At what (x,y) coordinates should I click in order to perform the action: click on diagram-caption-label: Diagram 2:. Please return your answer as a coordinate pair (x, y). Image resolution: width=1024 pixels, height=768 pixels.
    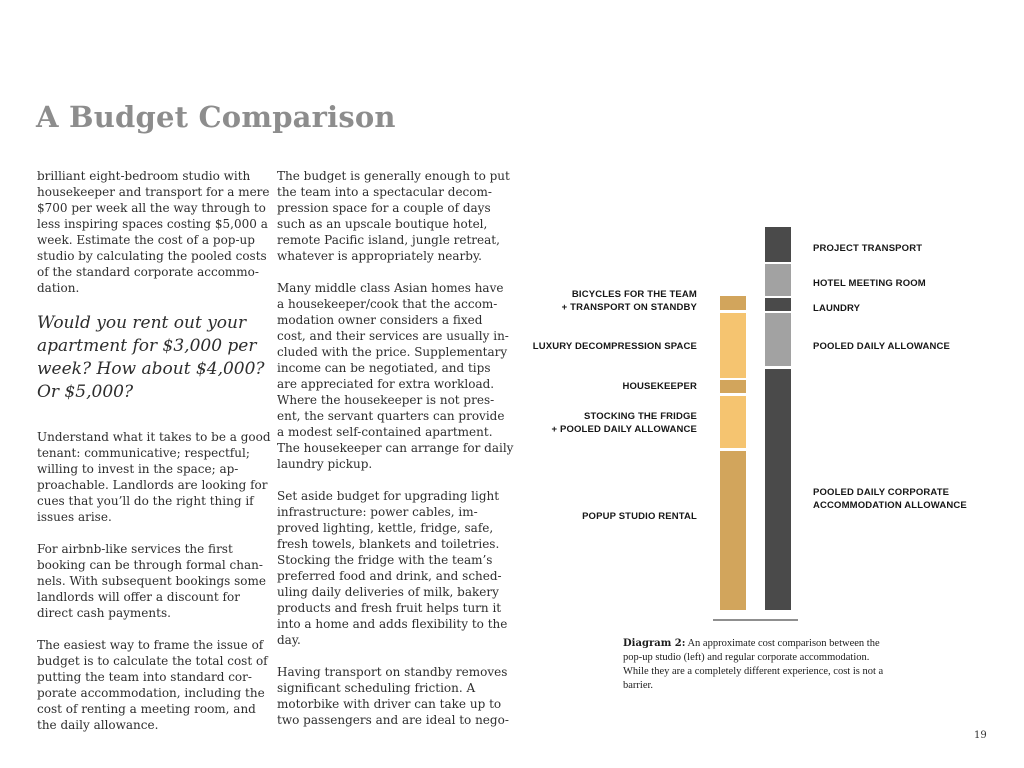
    Looking at the image, I should click on (654, 643).